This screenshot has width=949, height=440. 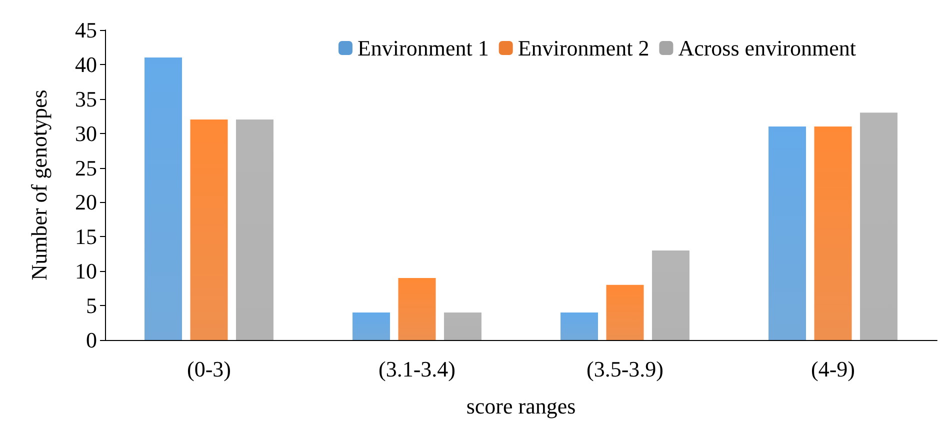 I want to click on y-tick-label: 0, so click(x=91, y=340).